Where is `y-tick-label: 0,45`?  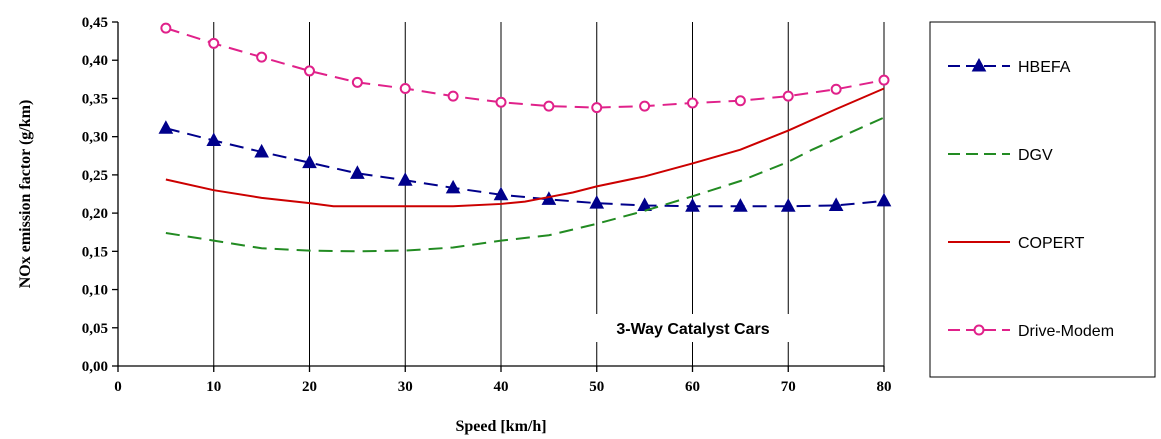
y-tick-label: 0,45 is located at coordinates (95, 23).